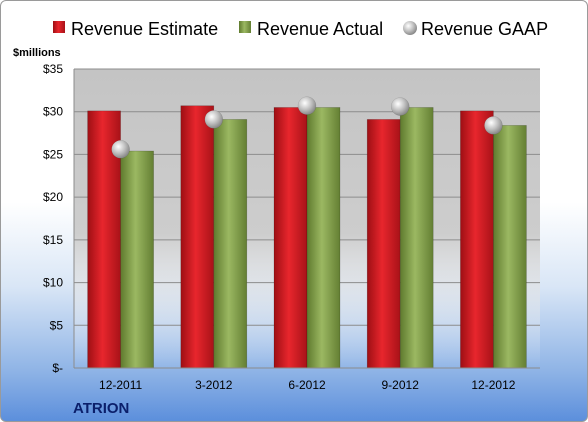  Describe the element at coordinates (53, 69) in the screenshot. I see `y-tick-label: $35` at that location.